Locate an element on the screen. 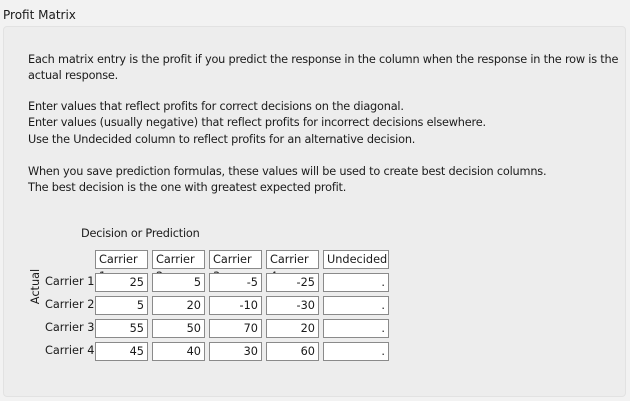 This screenshot has height=401, width=630. matrix-cell-input: 45 is located at coordinates (121, 351).